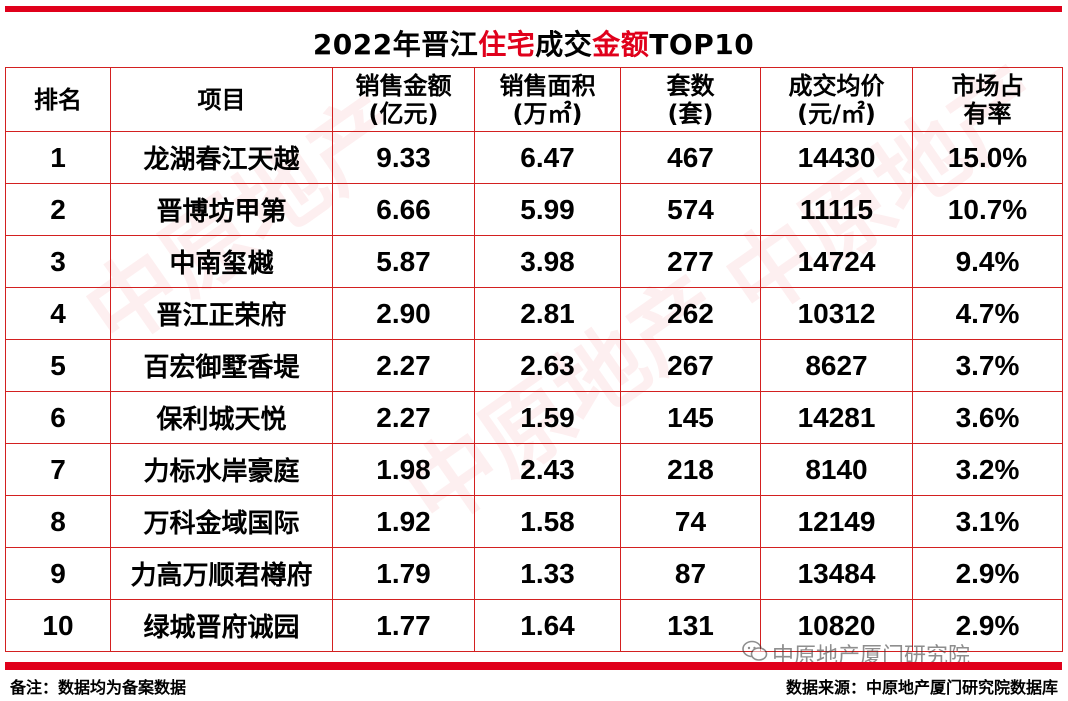 Image resolution: width=1068 pixels, height=701 pixels. I want to click on cell-rank: 4, so click(58, 313).